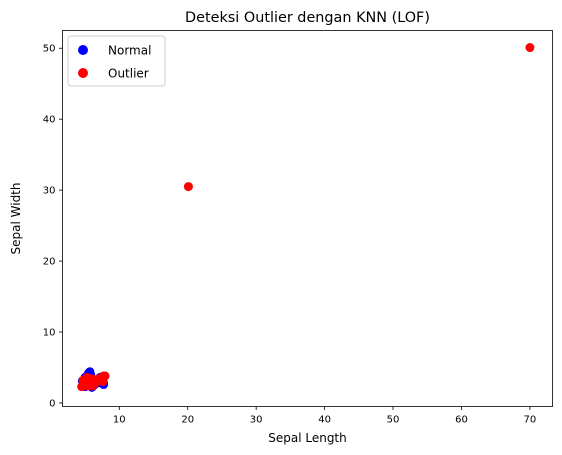 This screenshot has height=455, width=562. I want to click on x-tick-label: 40, so click(324, 420).